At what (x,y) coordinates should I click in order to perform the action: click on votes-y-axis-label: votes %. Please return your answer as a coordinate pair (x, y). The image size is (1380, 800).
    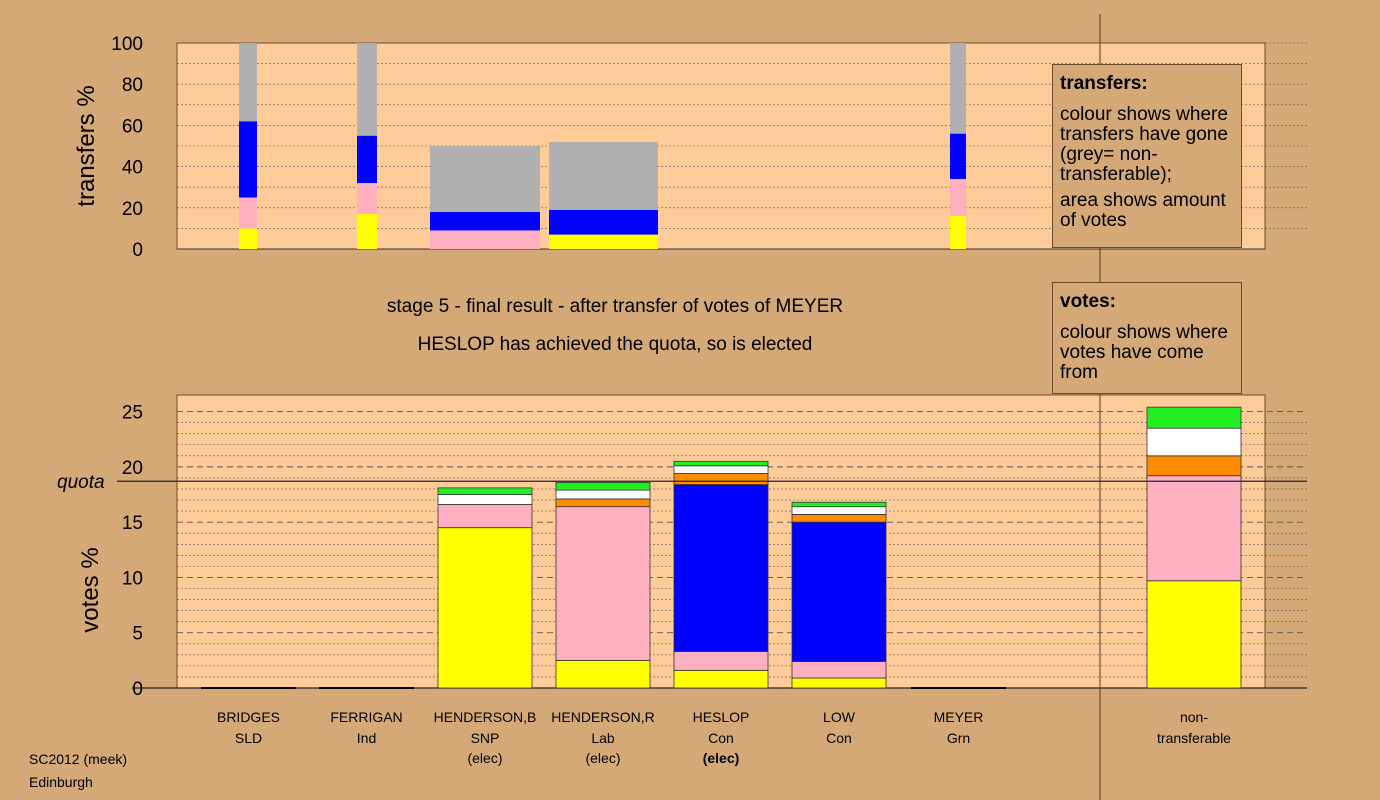
    Looking at the image, I should click on (90, 589).